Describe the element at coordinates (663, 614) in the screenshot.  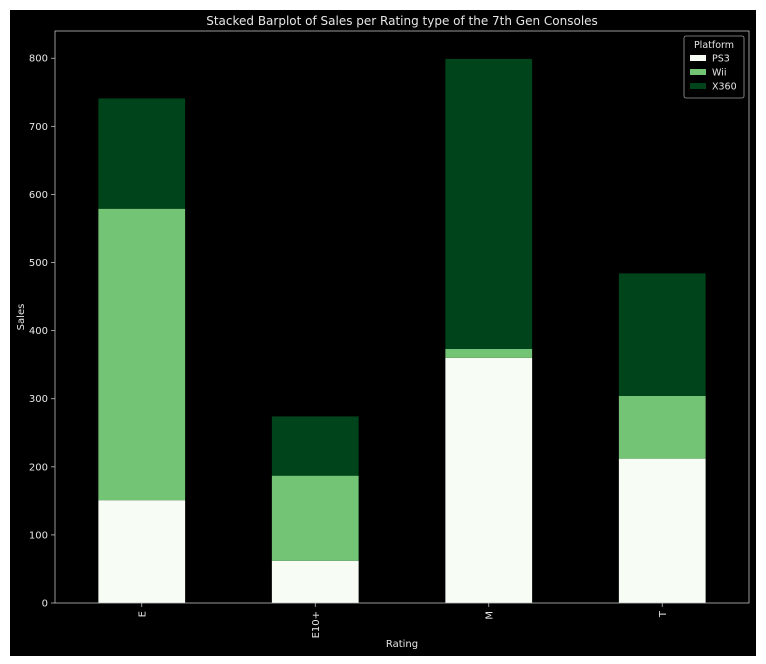
I see `x-tick-label: T` at that location.